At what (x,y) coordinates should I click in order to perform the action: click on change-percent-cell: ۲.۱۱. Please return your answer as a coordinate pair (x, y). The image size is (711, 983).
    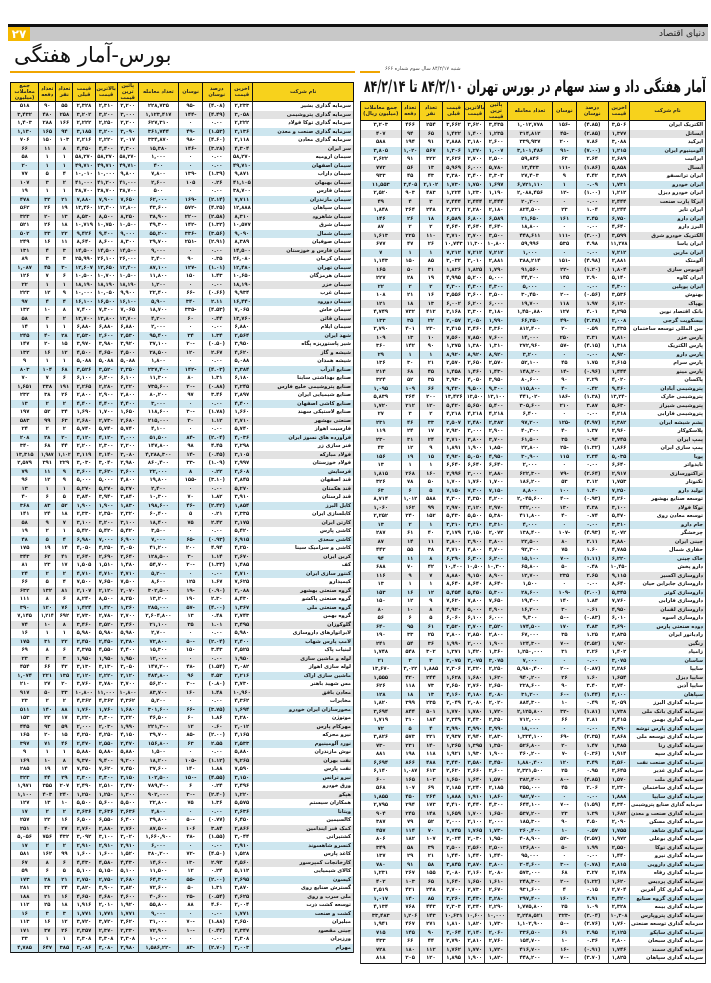
    Looking at the image, I should click on (217, 301).